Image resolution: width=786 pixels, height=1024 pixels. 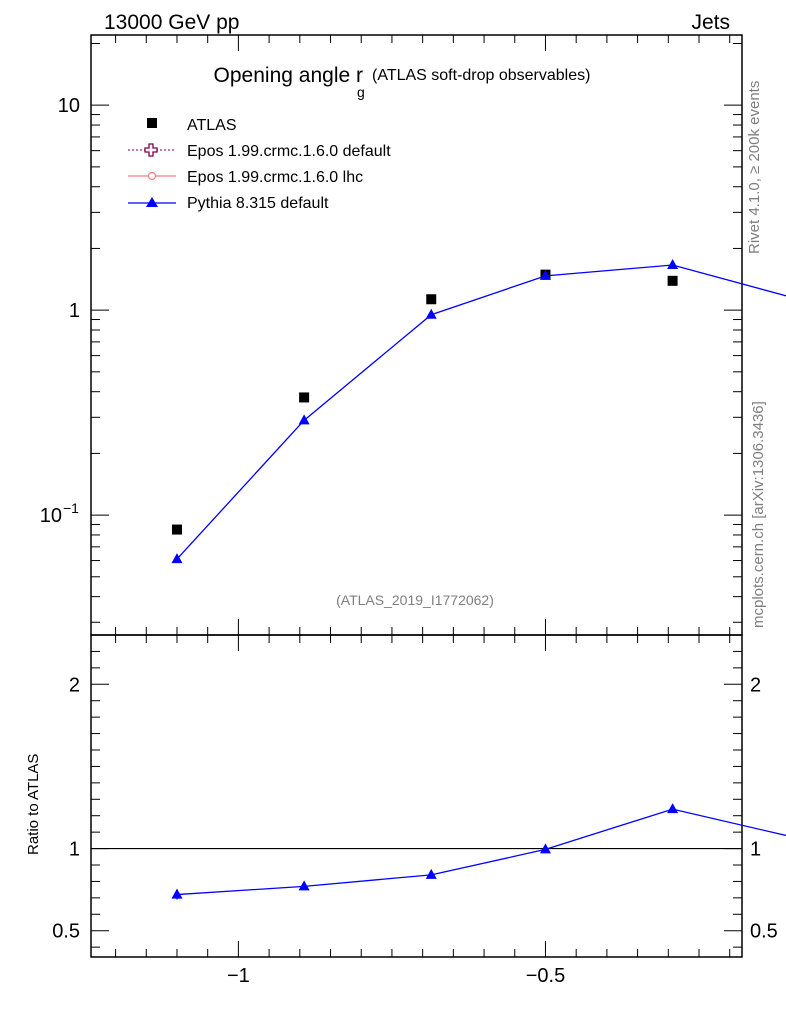 I want to click on header-left: 13000 GeV pp, so click(x=171, y=22).